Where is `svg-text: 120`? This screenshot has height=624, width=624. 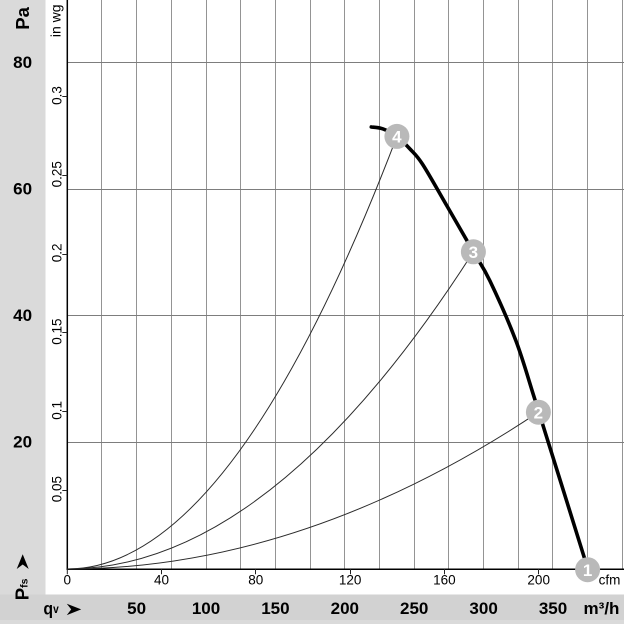 svg-text: 120 is located at coordinates (350, 580).